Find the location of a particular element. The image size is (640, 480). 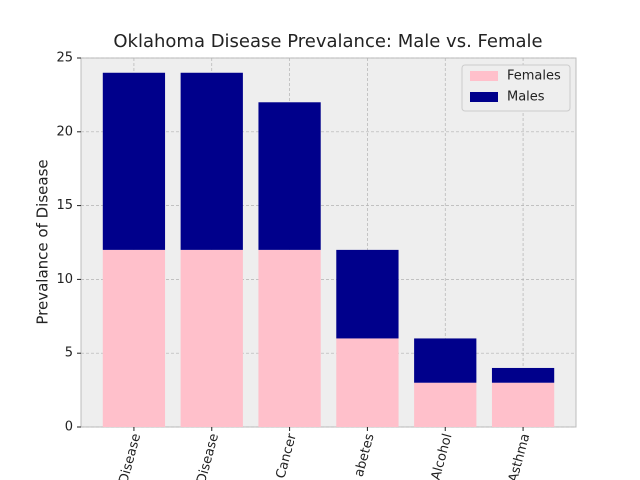

x-tick-label: Cancer is located at coordinates (286, 455).